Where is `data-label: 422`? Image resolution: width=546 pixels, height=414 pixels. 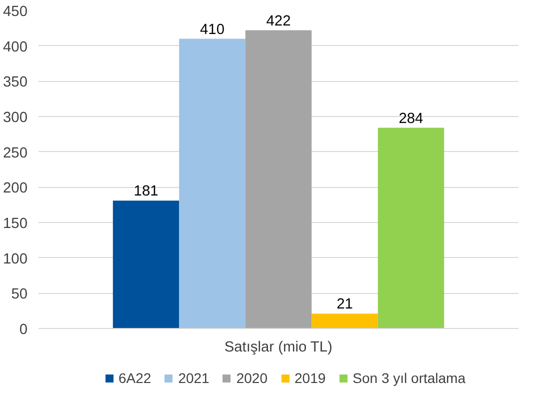 data-label: 422 is located at coordinates (278, 21).